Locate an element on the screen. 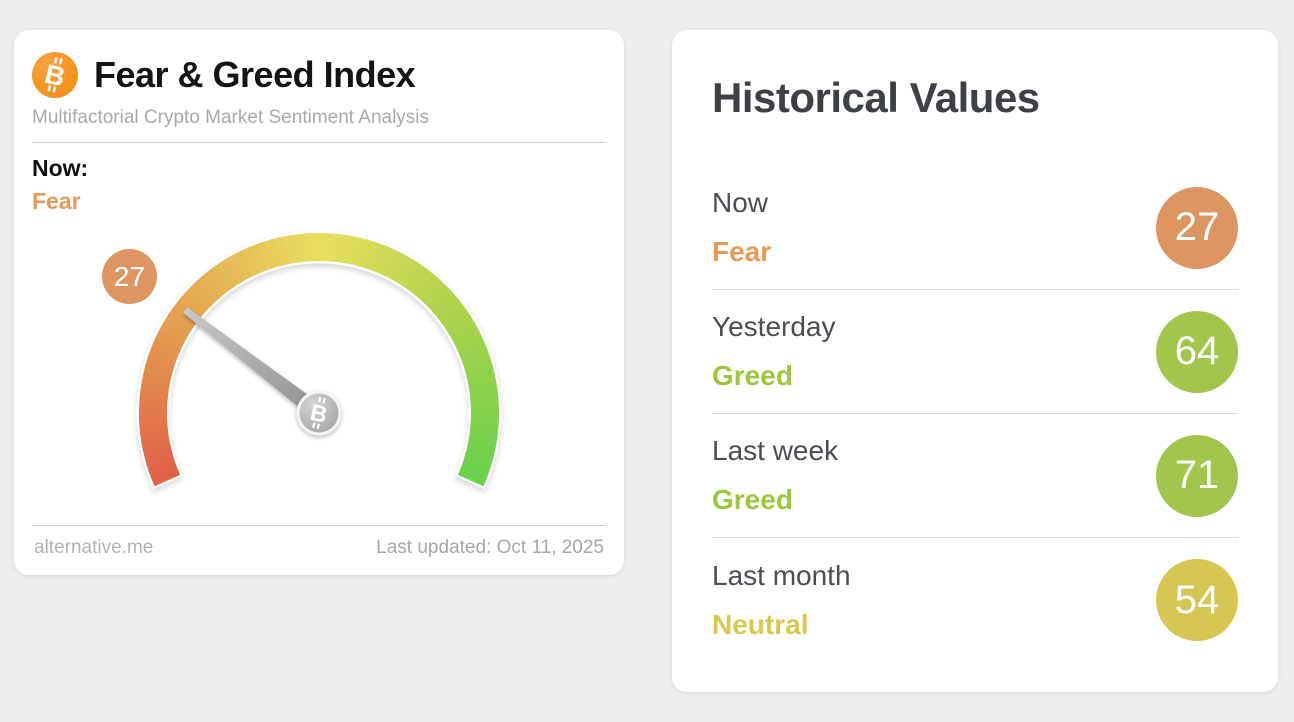  row-period-label: Last month is located at coordinates (781, 575).